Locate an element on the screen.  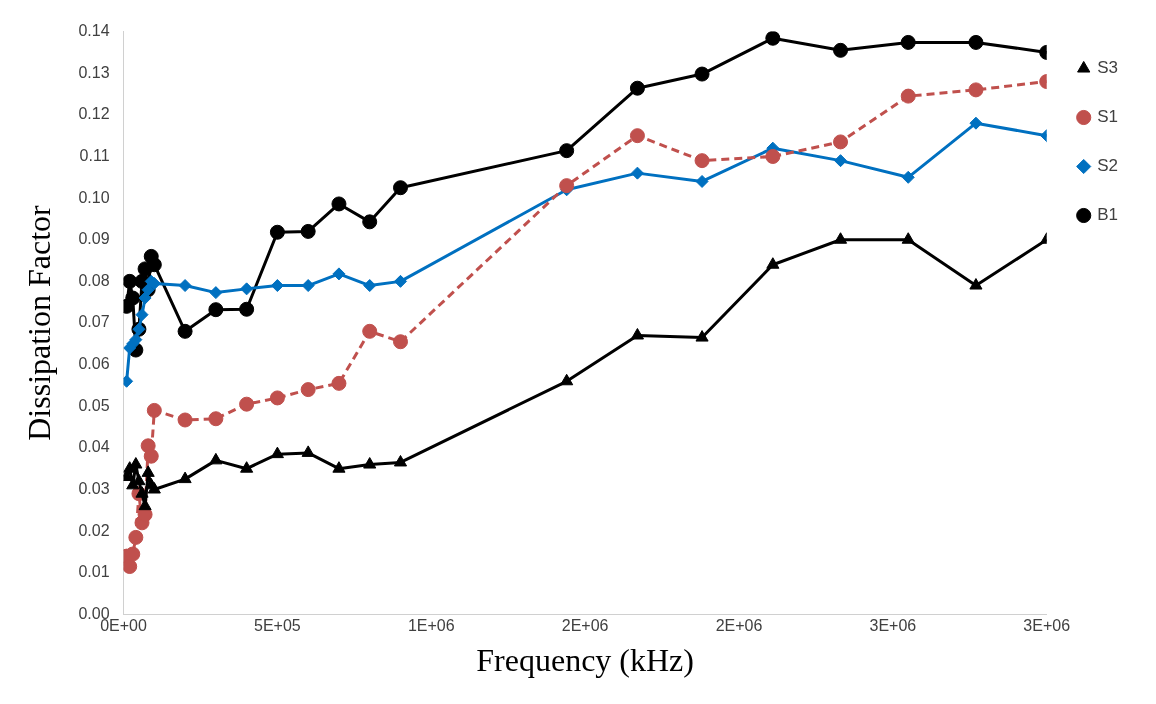
y-tick-label: 0.03 is located at coordinates (94, 488).